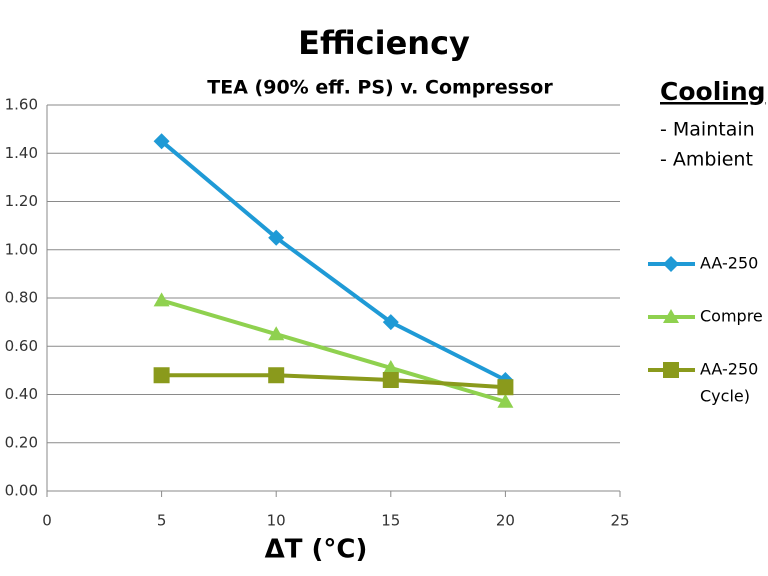  Describe the element at coordinates (21, 201) in the screenshot. I see `y-tick-label: 1.20` at that location.